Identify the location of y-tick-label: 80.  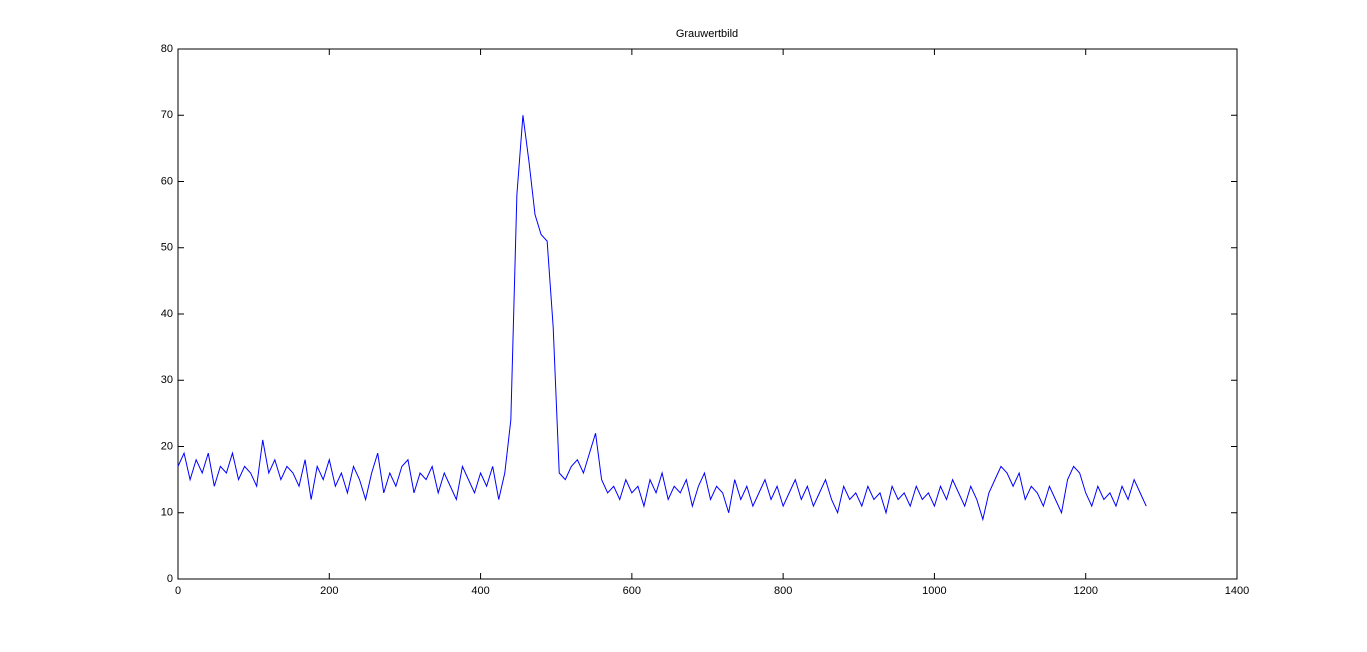
(167, 49).